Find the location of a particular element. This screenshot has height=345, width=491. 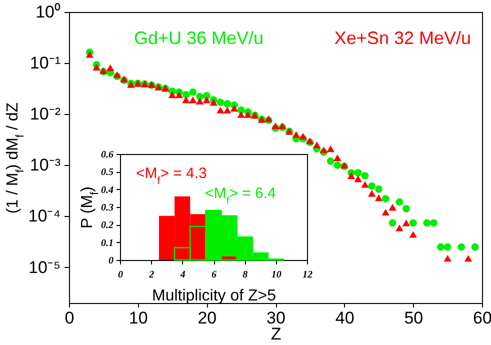

series-label: <M$_{f}$> = 6.4 is located at coordinates (240, 196).